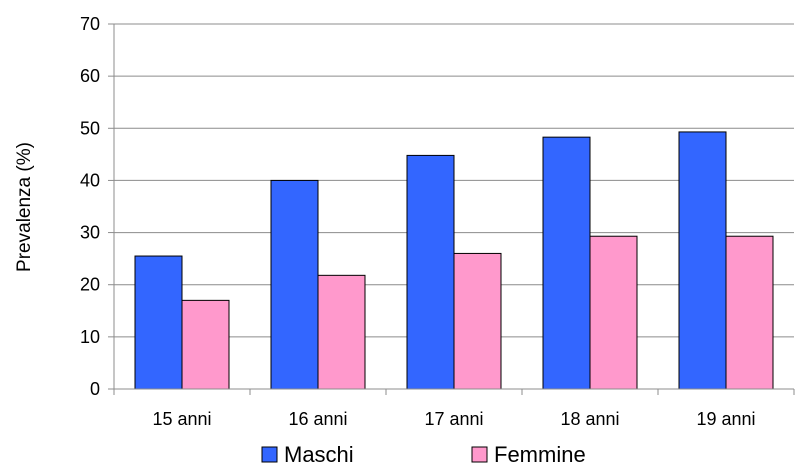 This screenshot has width=806, height=472. Describe the element at coordinates (430, 272) in the screenshot. I see `bar-maschi-17-anni` at that location.